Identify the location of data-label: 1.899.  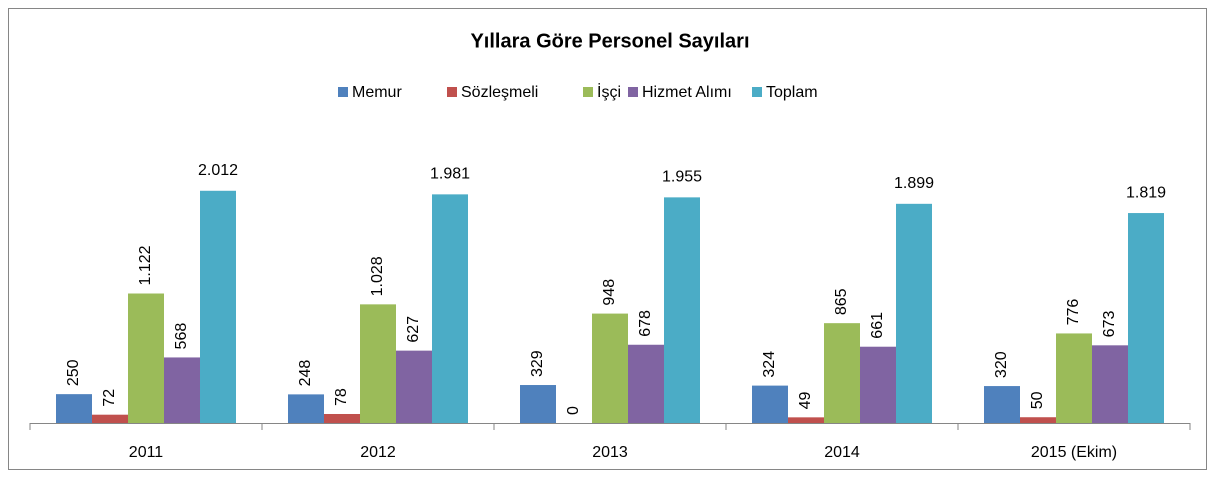
(914, 183).